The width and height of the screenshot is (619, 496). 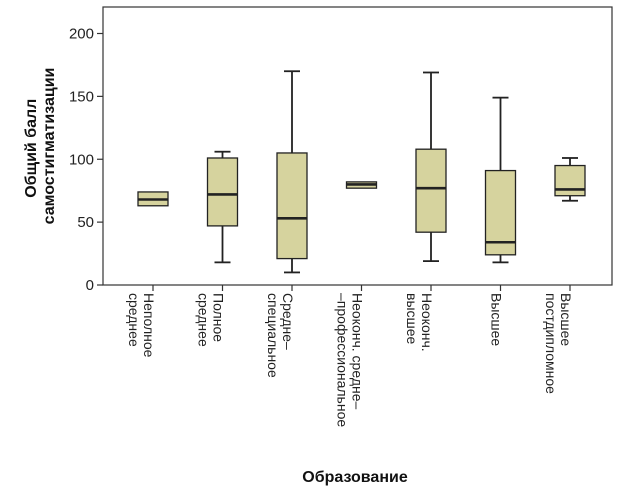 What do you see at coordinates (355, 477) in the screenshot?
I see `x-axis-title: Образование` at bounding box center [355, 477].